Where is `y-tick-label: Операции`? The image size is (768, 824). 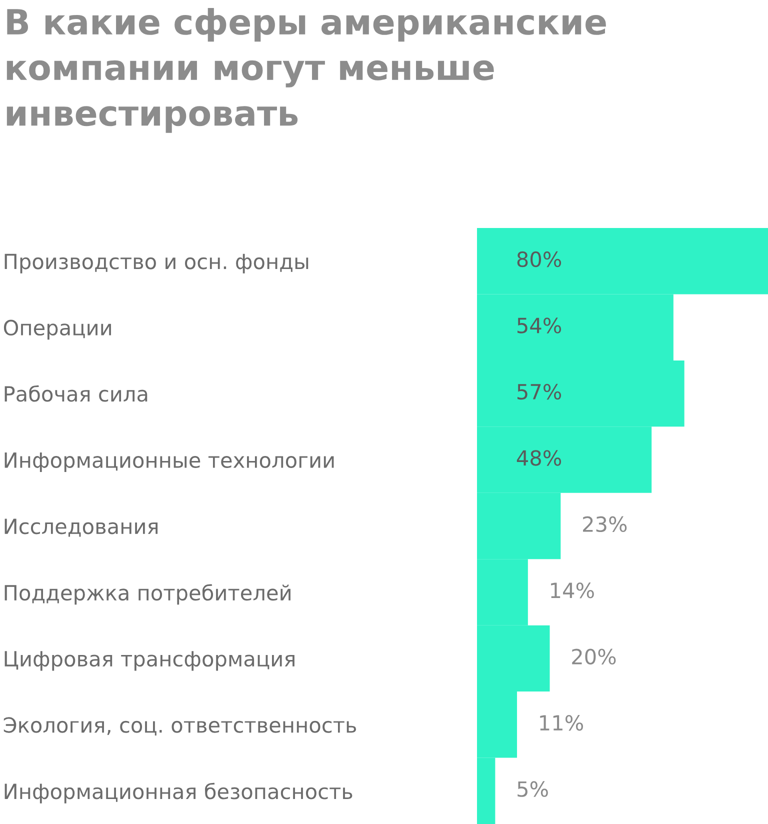 y-tick-label: Операции is located at coordinates (57, 330).